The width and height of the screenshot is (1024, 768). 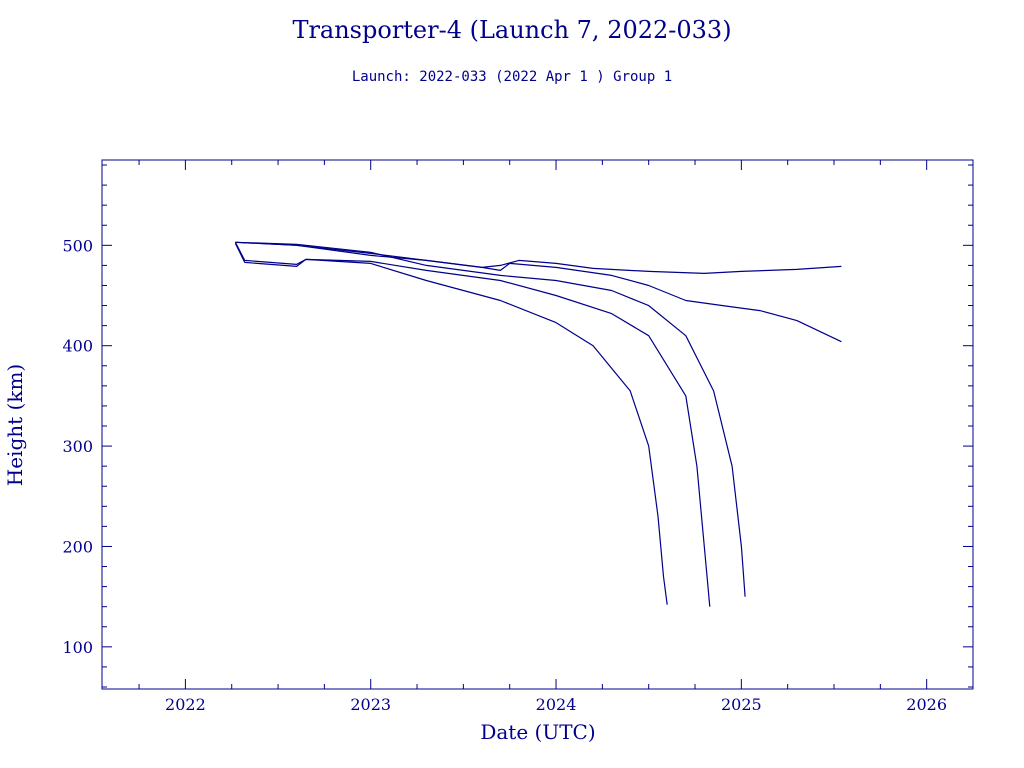 What do you see at coordinates (77, 647) in the screenshot?
I see `y-tick-label: 100` at bounding box center [77, 647].